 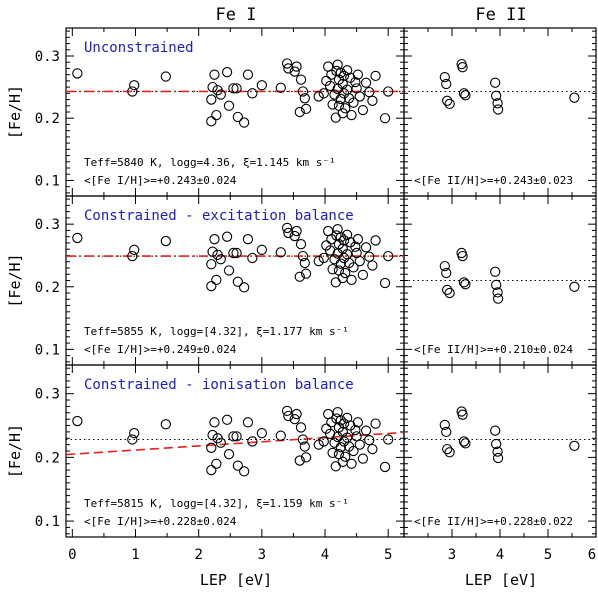 I want to click on x-tick-label-fe1: 5, so click(x=388, y=555).